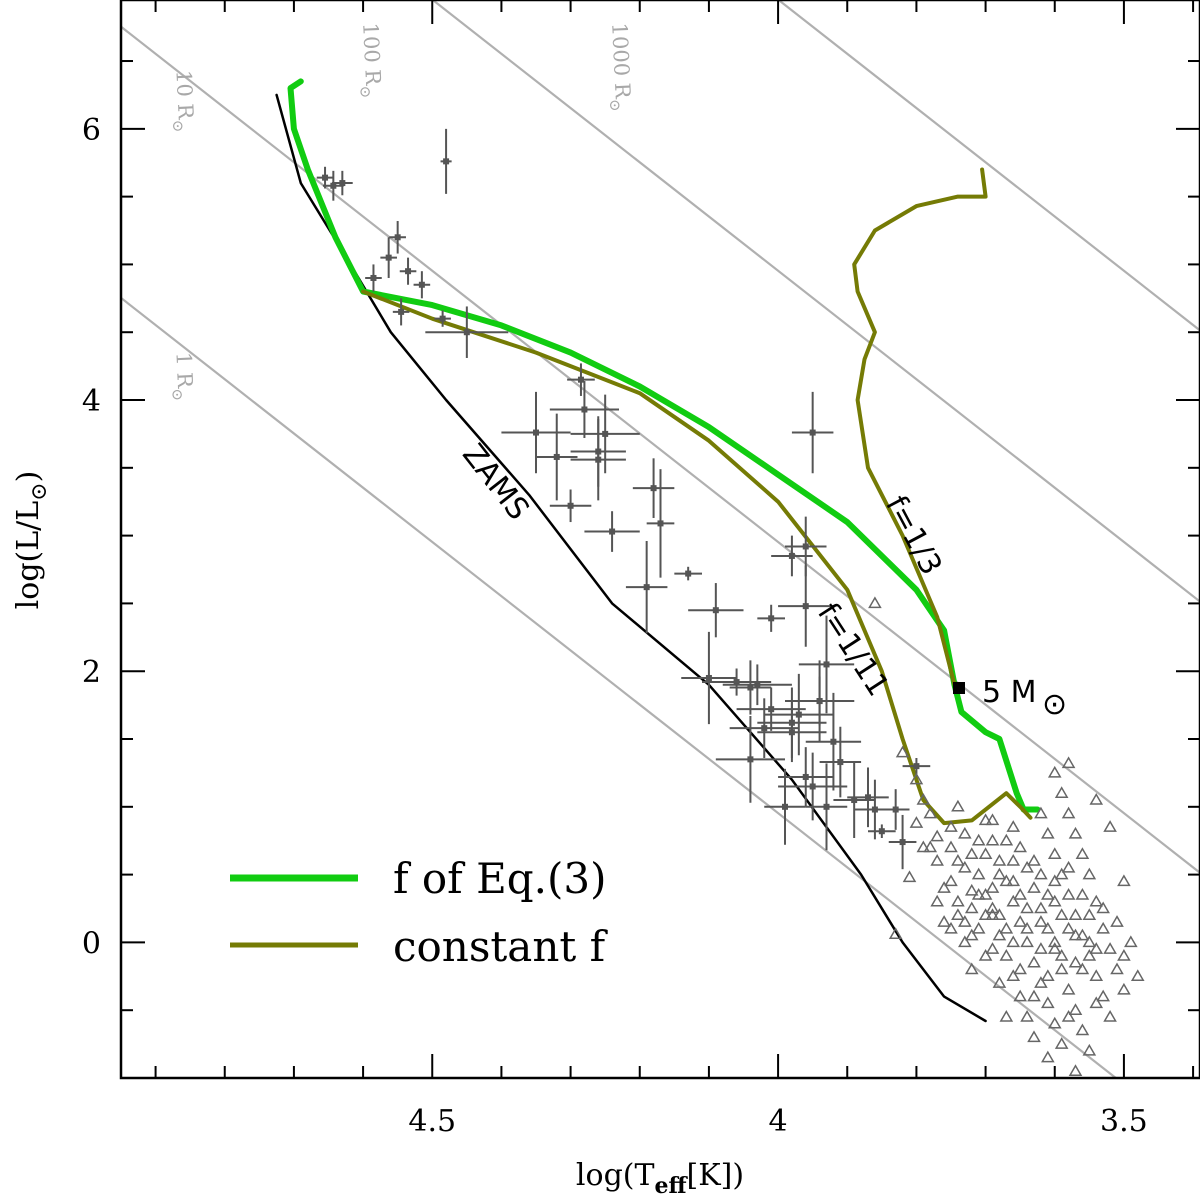  What do you see at coordinates (31, 540) in the screenshot?
I see `y-axis-label: log(L/L⊙)` at bounding box center [31, 540].